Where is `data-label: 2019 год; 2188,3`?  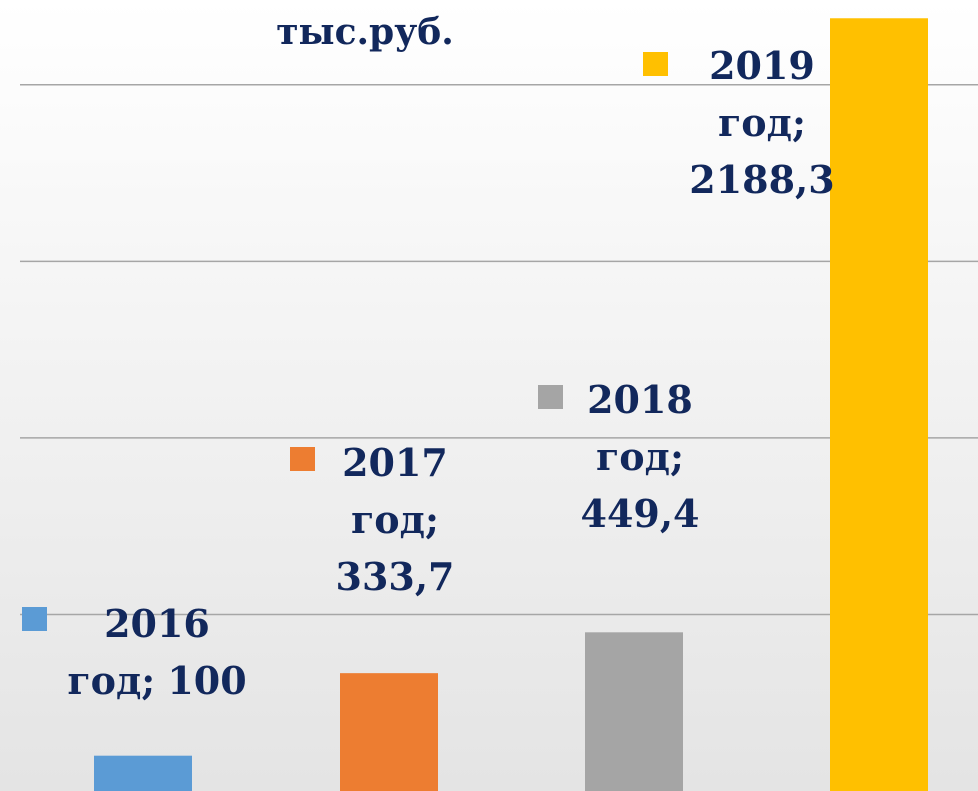
data-label: 2019 год; 2188,3 is located at coordinates (761, 122).